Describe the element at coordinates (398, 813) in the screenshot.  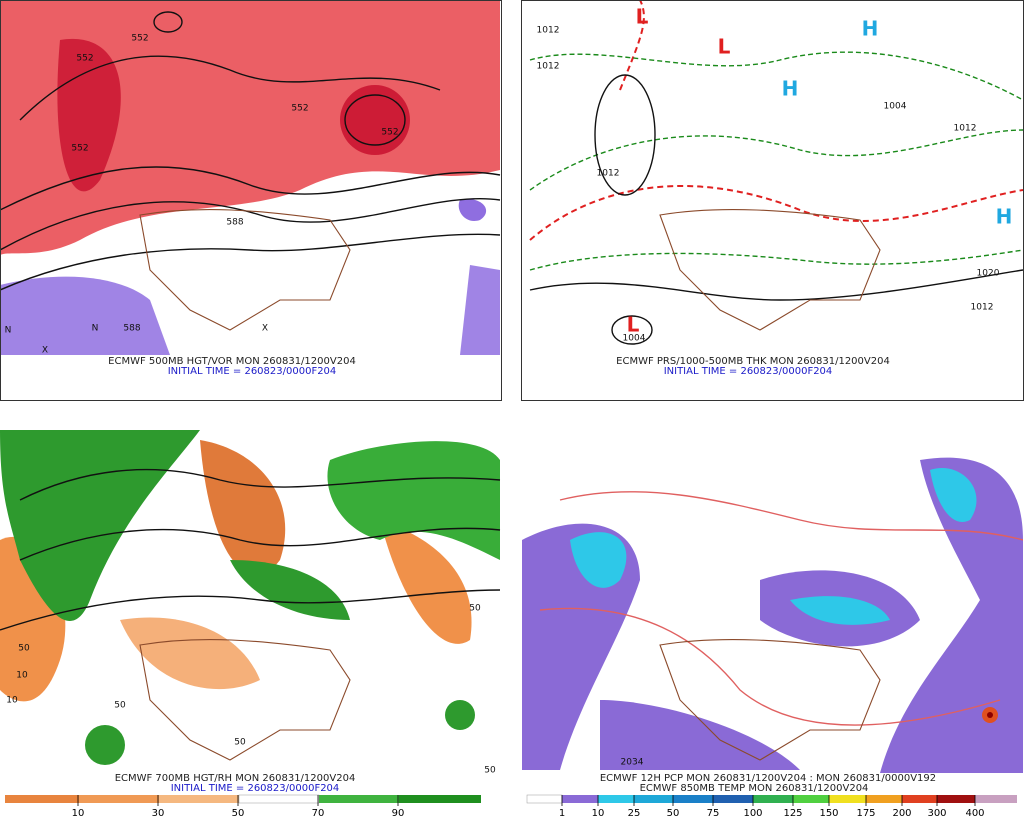
I see `colorbar-label: 90` at that location.